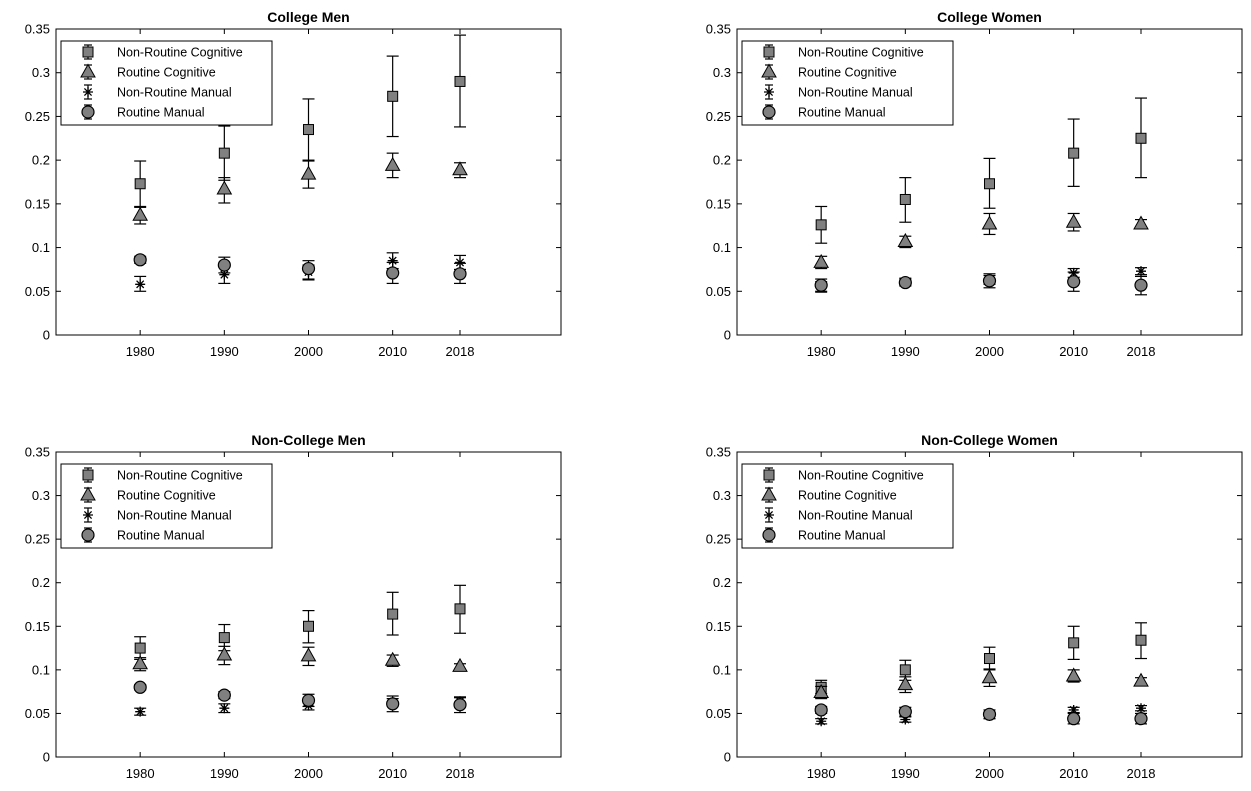 The width and height of the screenshot is (1251, 791). What do you see at coordinates (308, 440) in the screenshot?
I see `chart-title: Non-College Men` at bounding box center [308, 440].